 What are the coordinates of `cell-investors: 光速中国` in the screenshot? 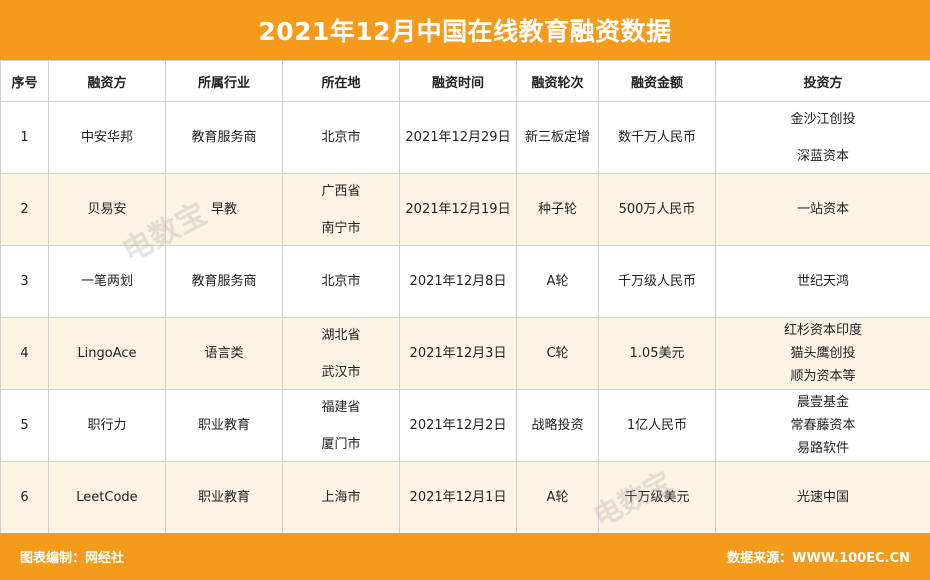 It's located at (822, 497).